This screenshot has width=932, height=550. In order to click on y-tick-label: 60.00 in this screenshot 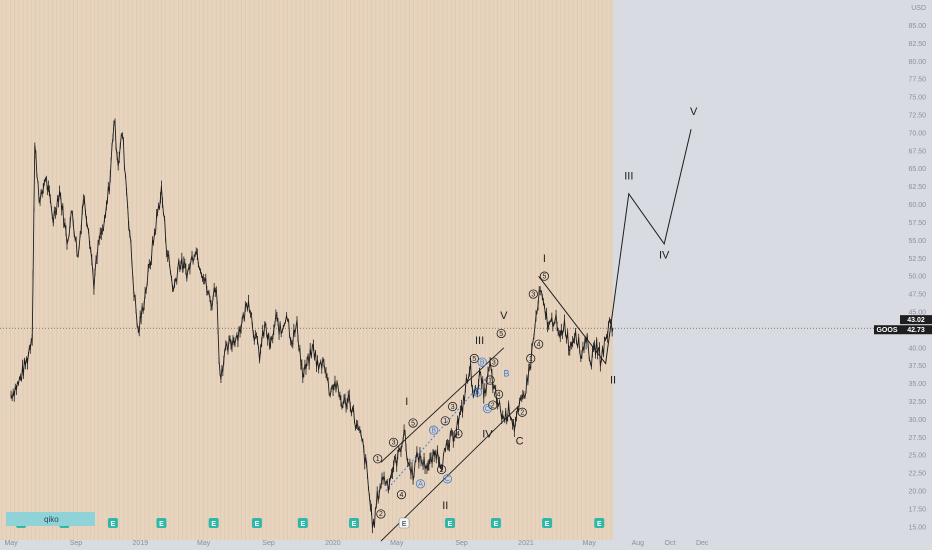, I will do `click(917, 205)`.